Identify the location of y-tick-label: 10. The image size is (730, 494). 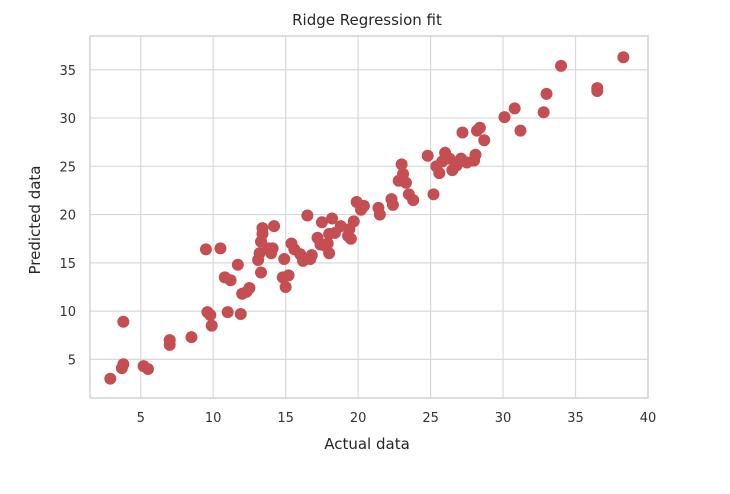
(67, 312).